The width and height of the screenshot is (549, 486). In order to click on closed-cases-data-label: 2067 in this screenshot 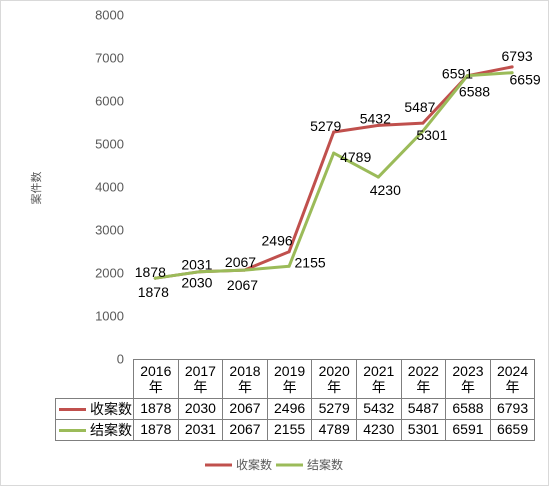, I will do `click(242, 285)`.